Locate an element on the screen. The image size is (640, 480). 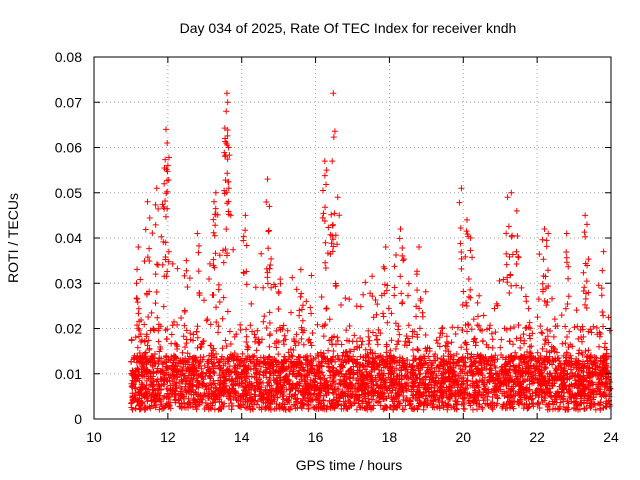
y-tick-label: 0.06 is located at coordinates (68, 148).